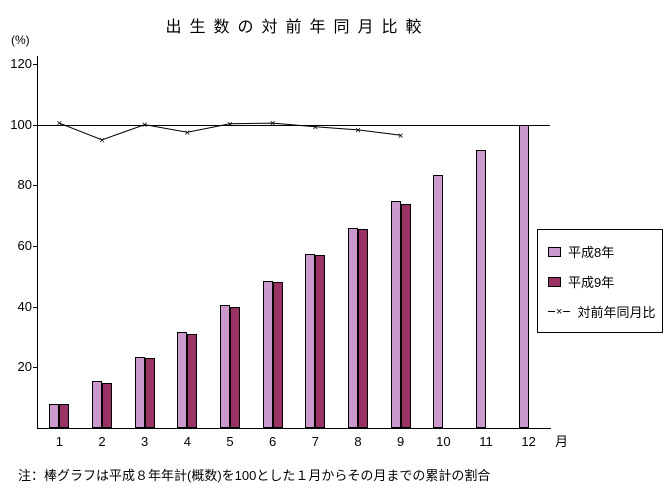 The width and height of the screenshot is (667, 495). I want to click on legend: 平成8年 平成9年 × 対前年同月比, so click(600, 281).